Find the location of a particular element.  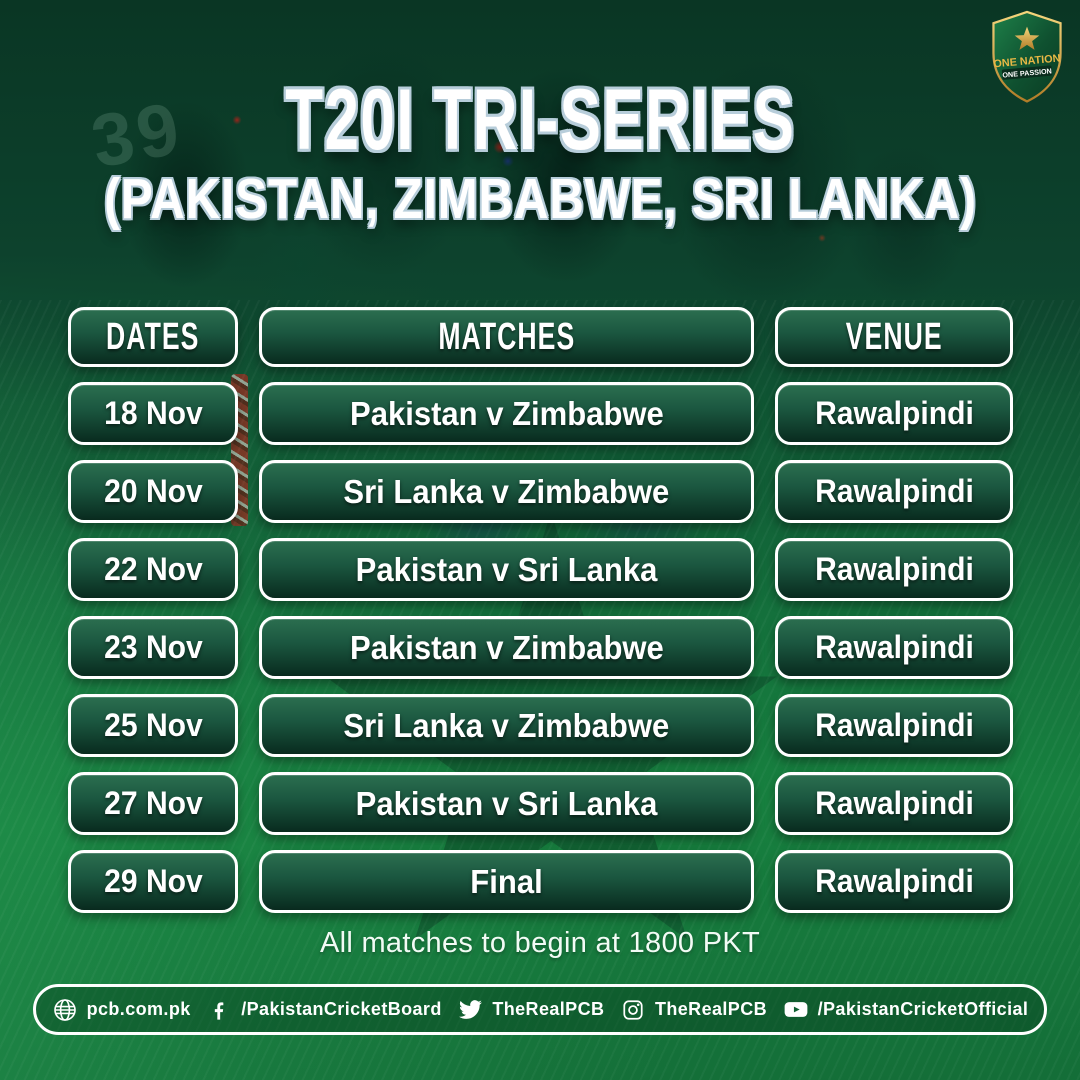

column-header-dates-label: DATES is located at coordinates (153, 336).